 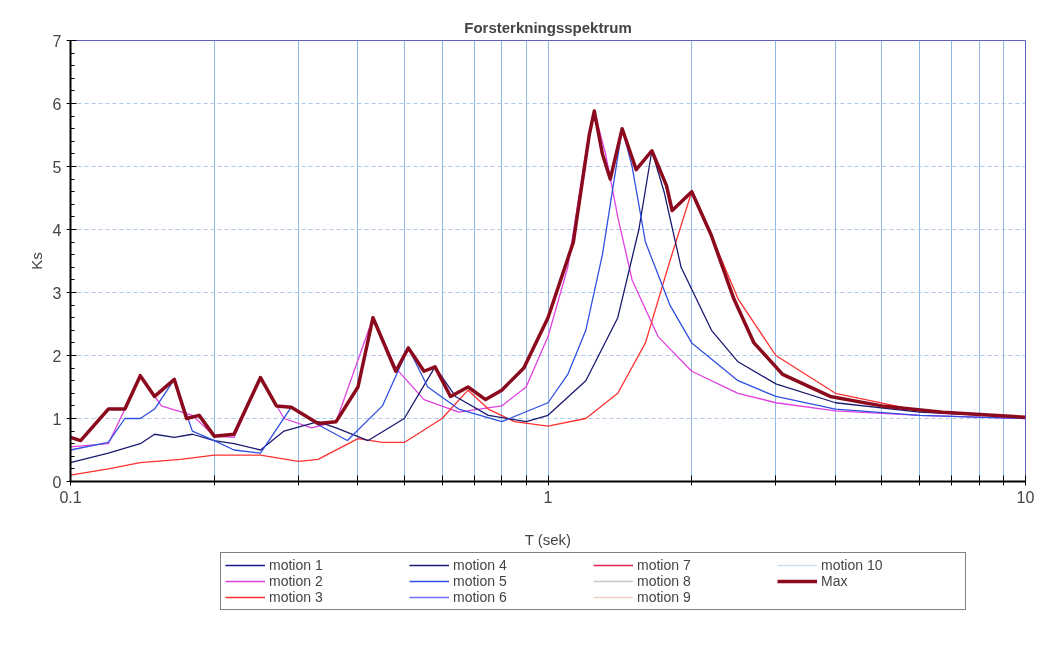 I want to click on legend-label: motion 7, so click(x=664, y=565).